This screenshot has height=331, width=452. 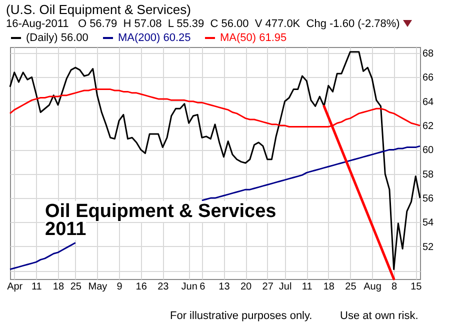 I want to click on x-tick-label: 8, so click(x=395, y=287).